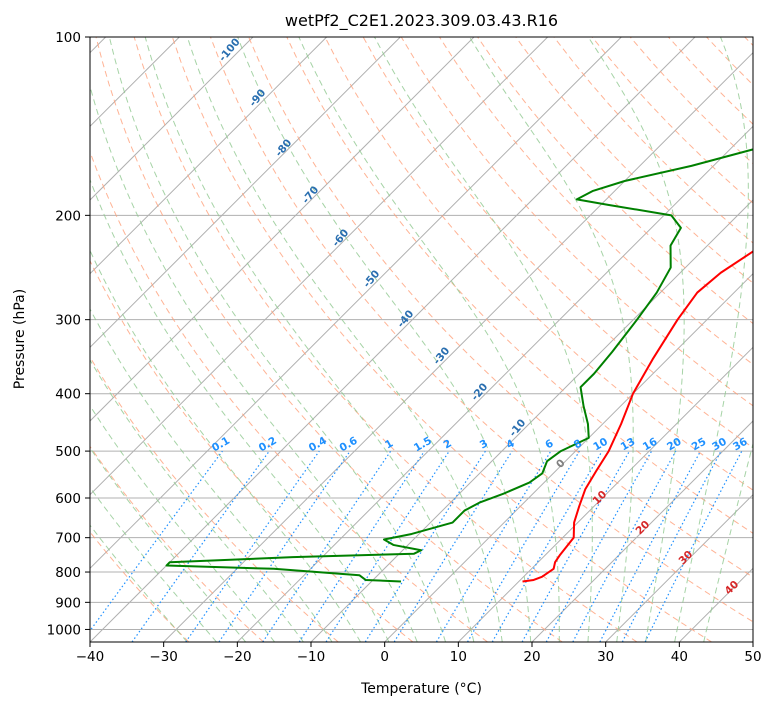 Image resolution: width=775 pixels, height=708 pixels. Describe the element at coordinates (421, 689) in the screenshot. I see `x-axis-label: Temperature (°C)` at that location.